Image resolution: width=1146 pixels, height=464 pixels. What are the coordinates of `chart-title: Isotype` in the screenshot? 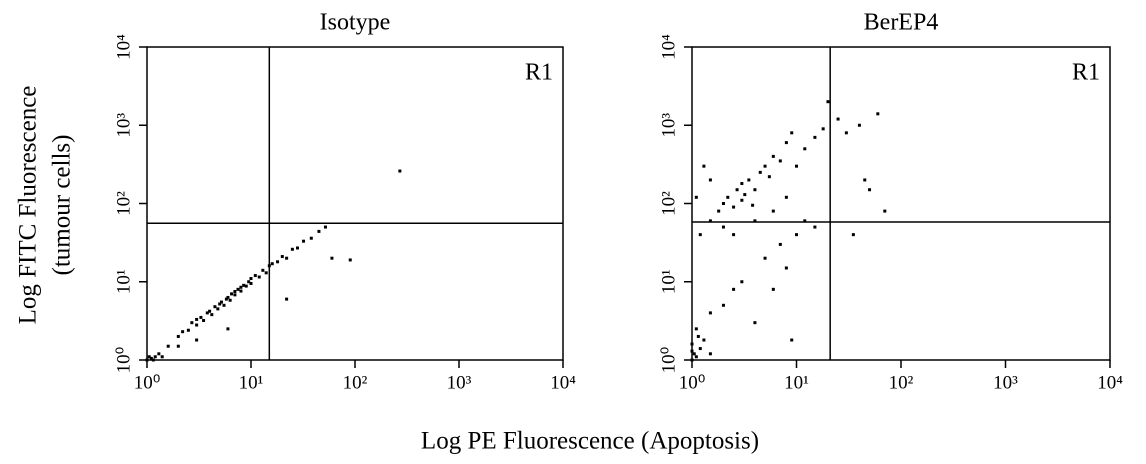 It's located at (355, 23).